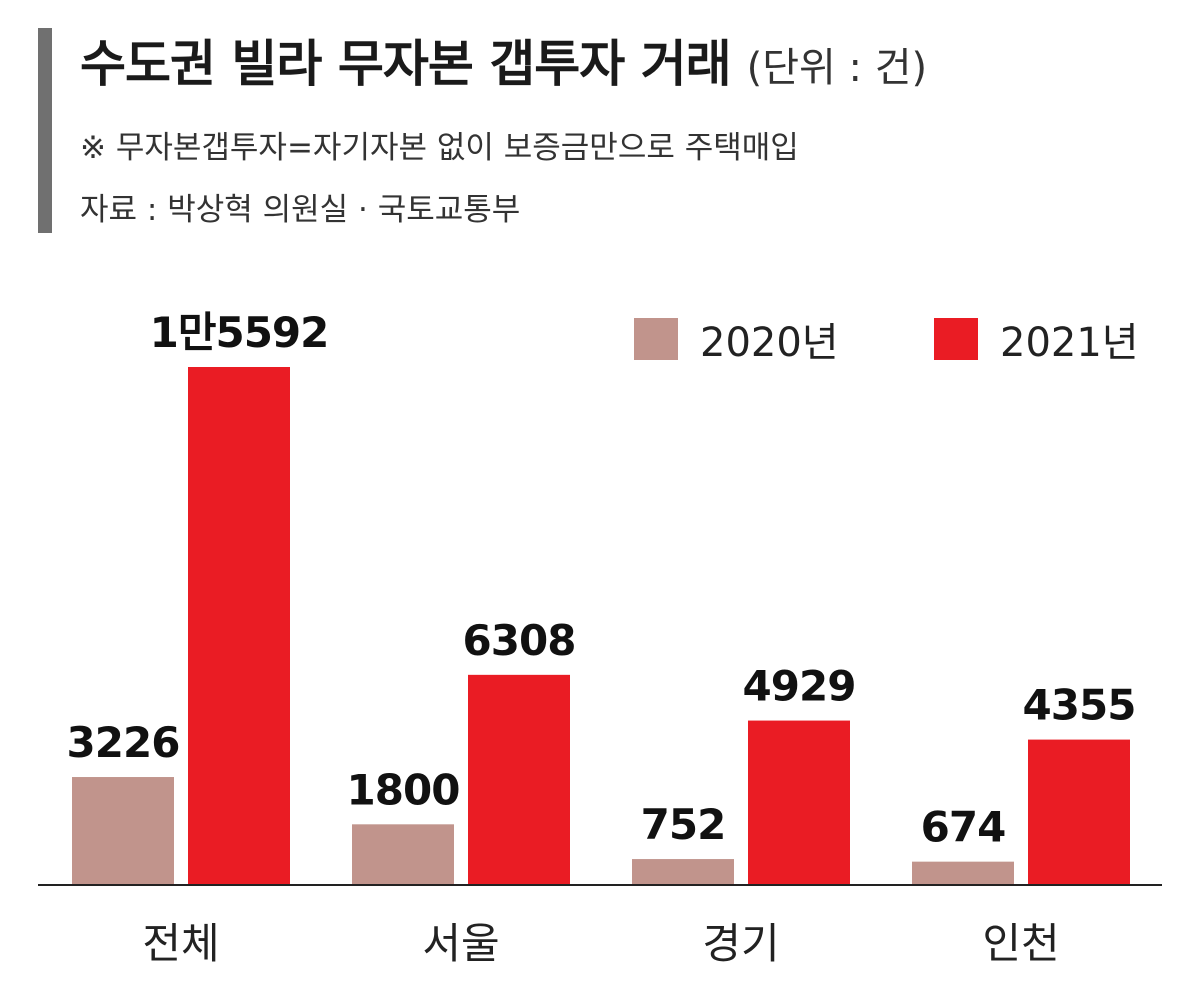 The width and height of the screenshot is (1188, 985). Describe the element at coordinates (239, 332) in the screenshot. I see `data-label: 1만5592` at that location.